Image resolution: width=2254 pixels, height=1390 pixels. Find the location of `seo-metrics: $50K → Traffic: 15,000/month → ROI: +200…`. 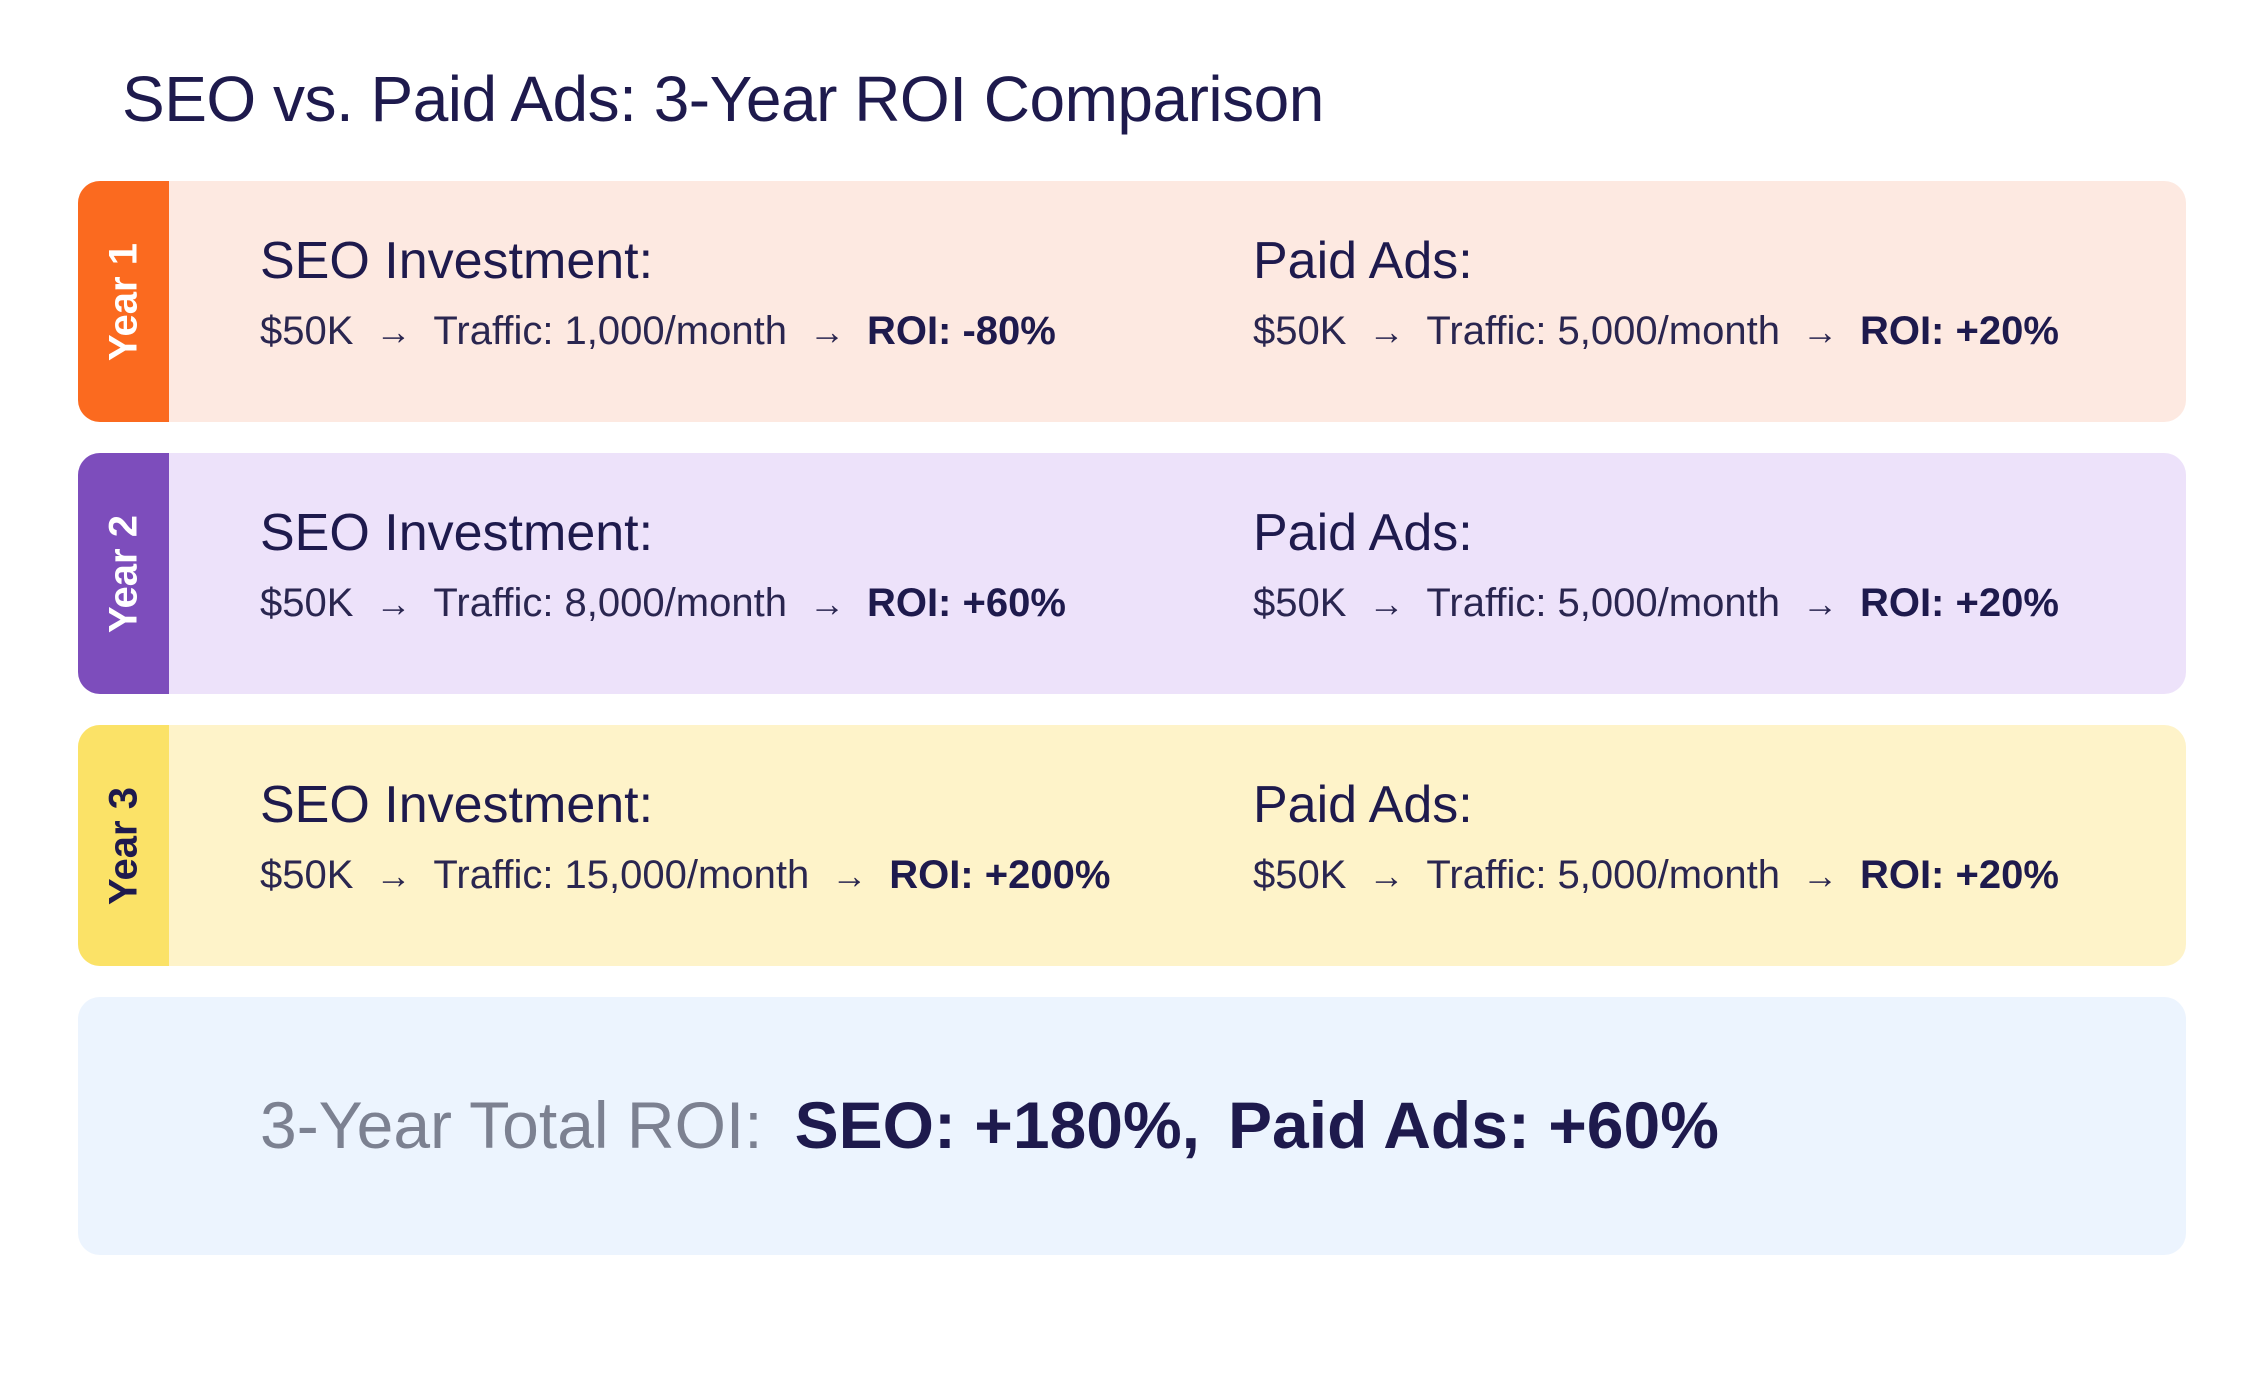

seo-metrics: $50K → Traffic: 15,000/month → ROI: +200… is located at coordinates (685, 875).